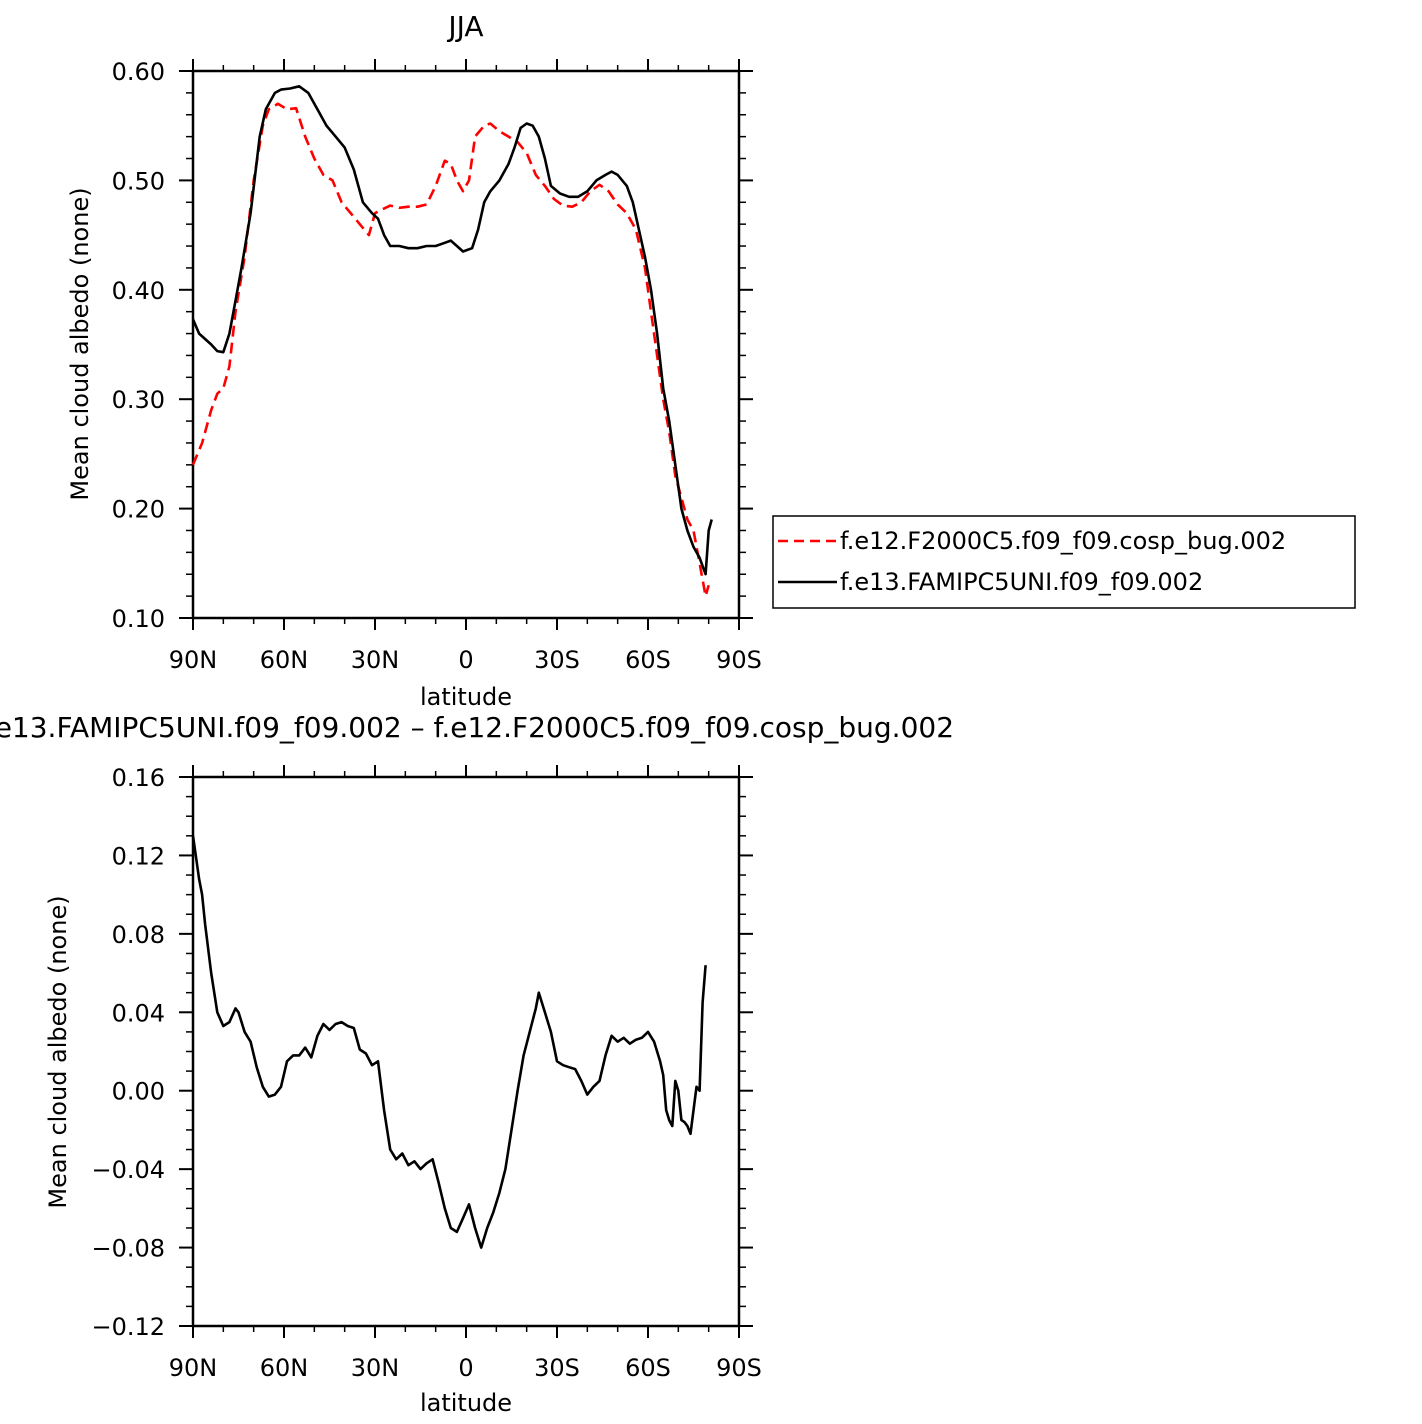 This screenshot has height=1424, width=1422. What do you see at coordinates (466, 1403) in the screenshot?
I see `bottom-x-axis-label: latitude` at bounding box center [466, 1403].